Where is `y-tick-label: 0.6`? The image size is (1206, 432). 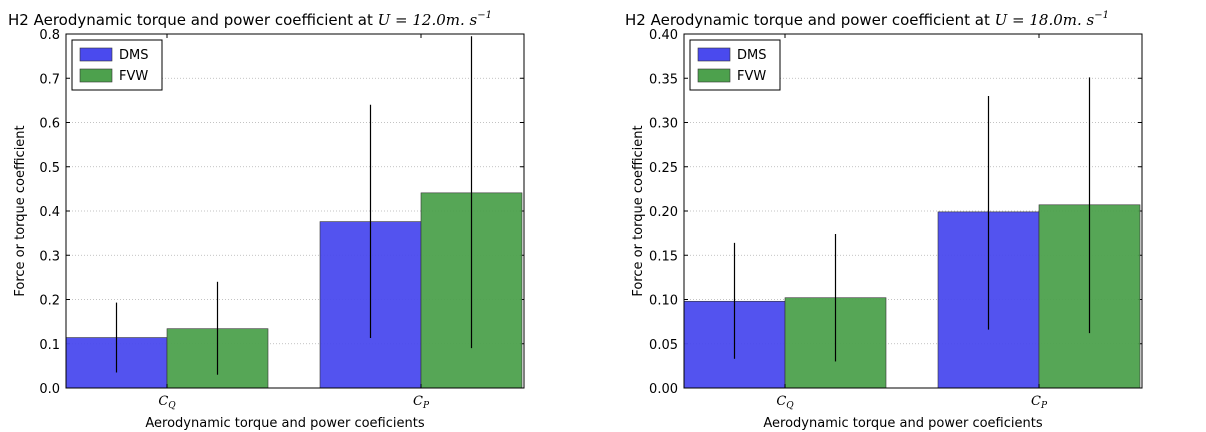
y-tick-label: 0.6 is located at coordinates (49, 124).